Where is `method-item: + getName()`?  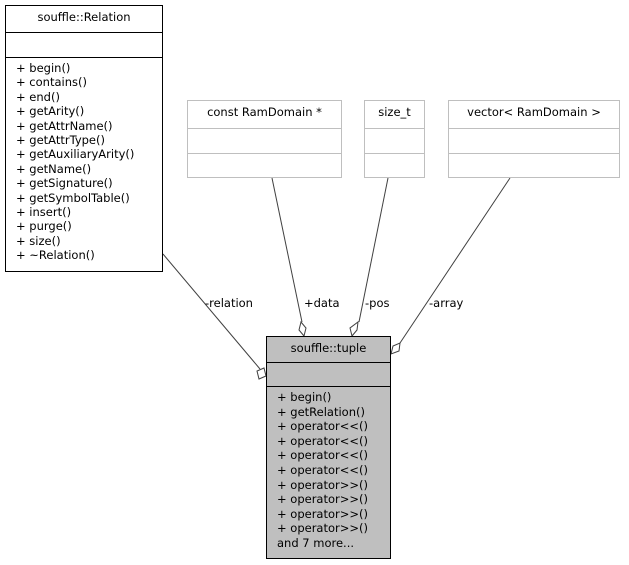
method-item: + getName() is located at coordinates (54, 168).